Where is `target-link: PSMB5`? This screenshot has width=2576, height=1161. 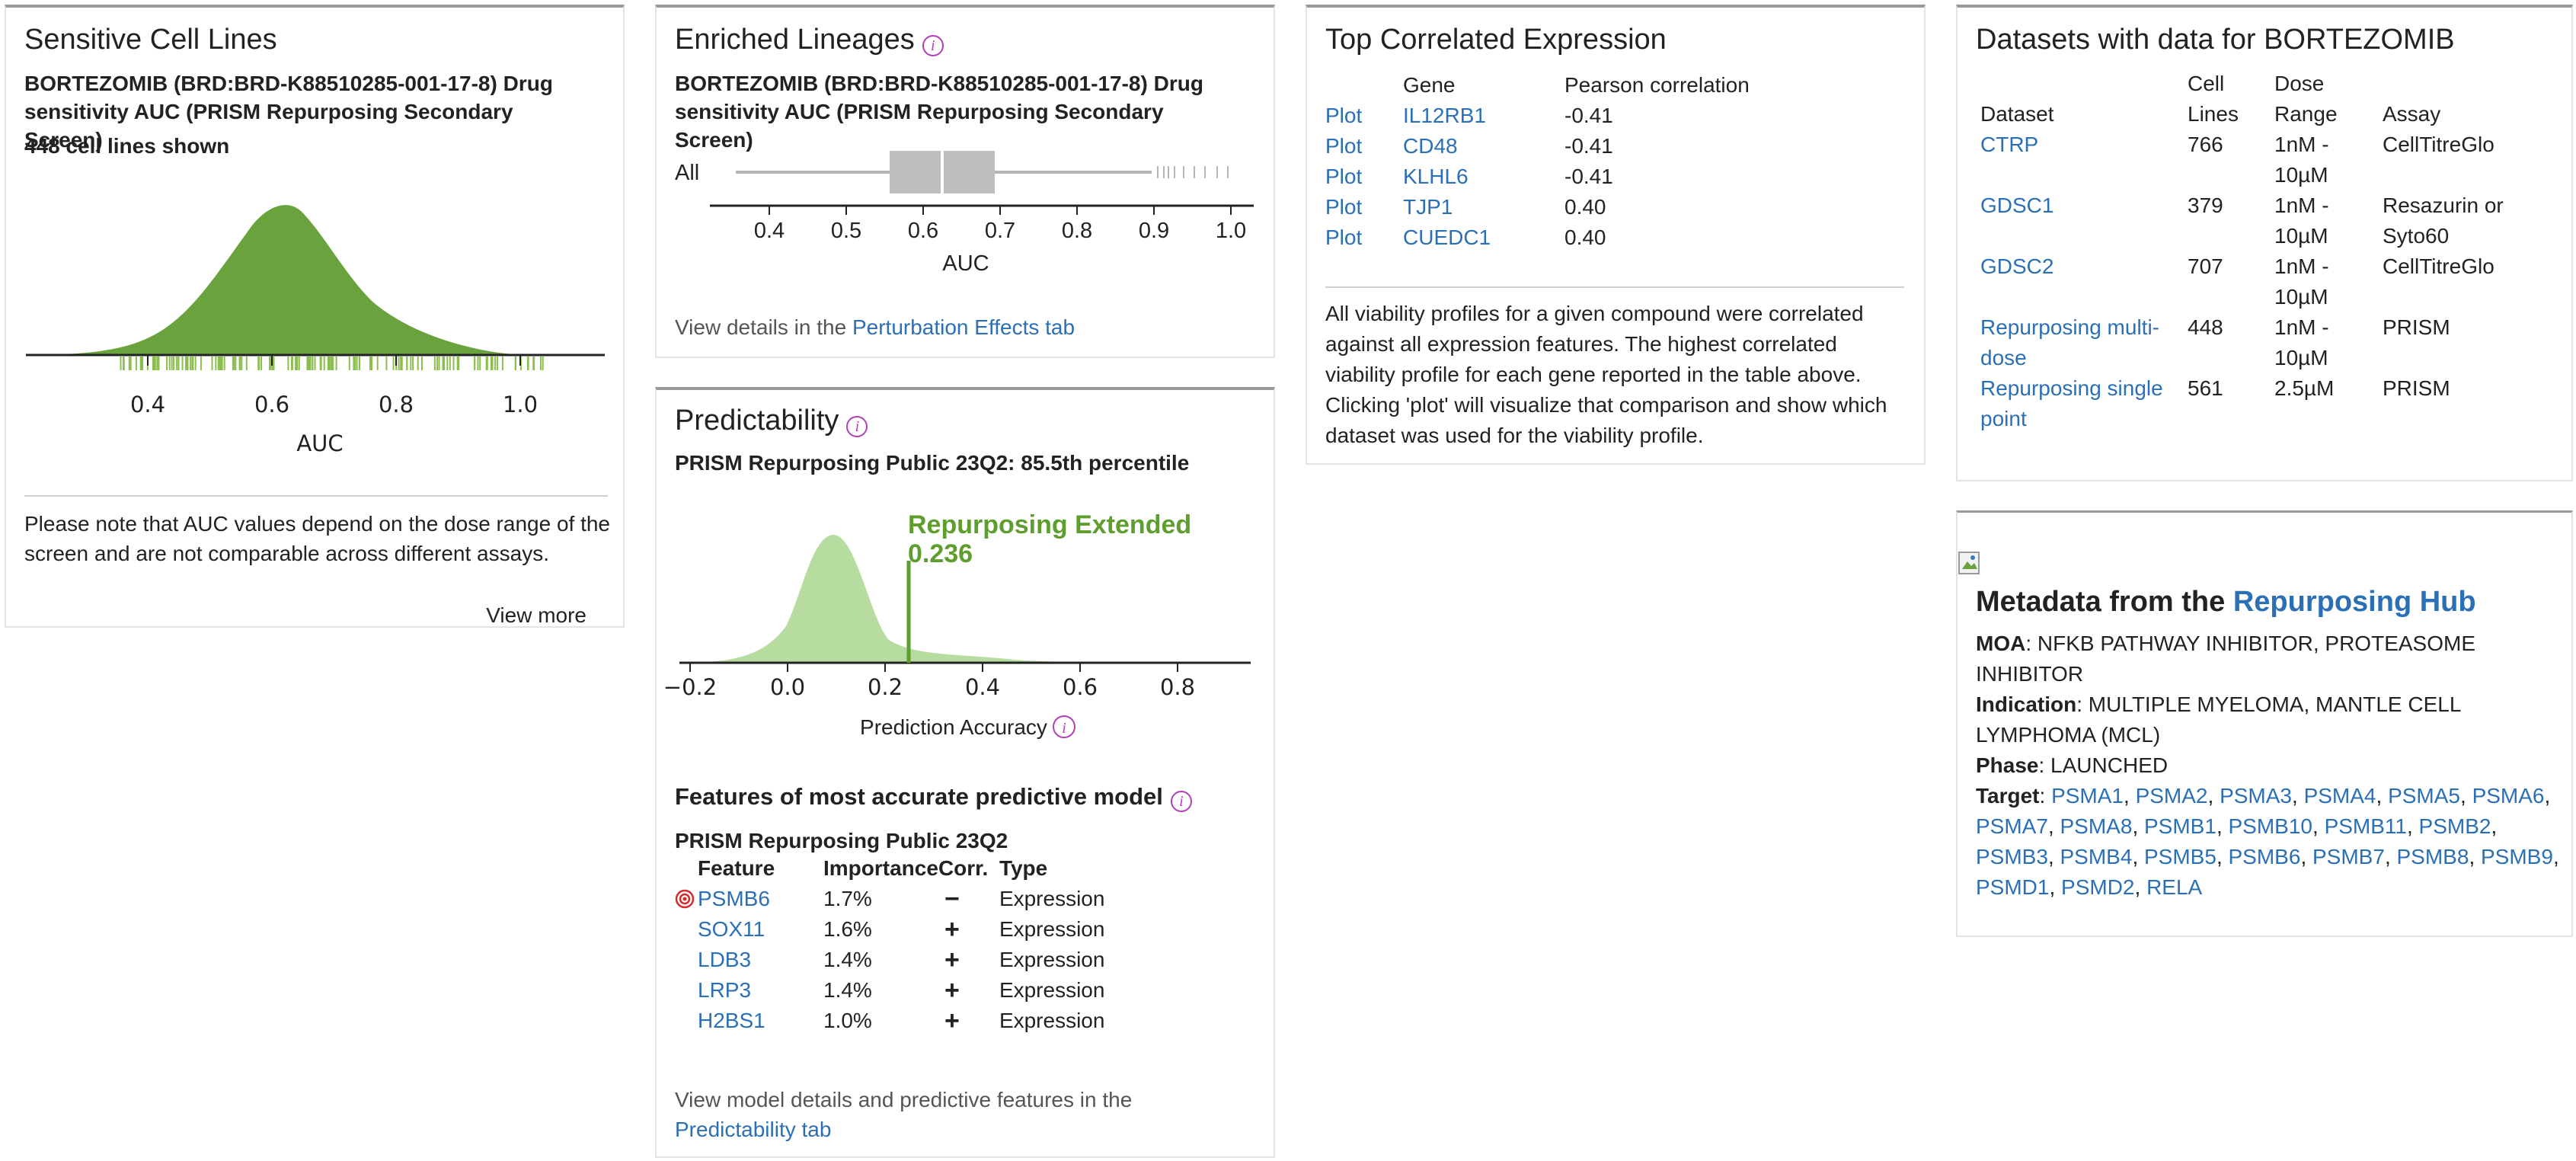
target-link: PSMB5 is located at coordinates (2180, 856).